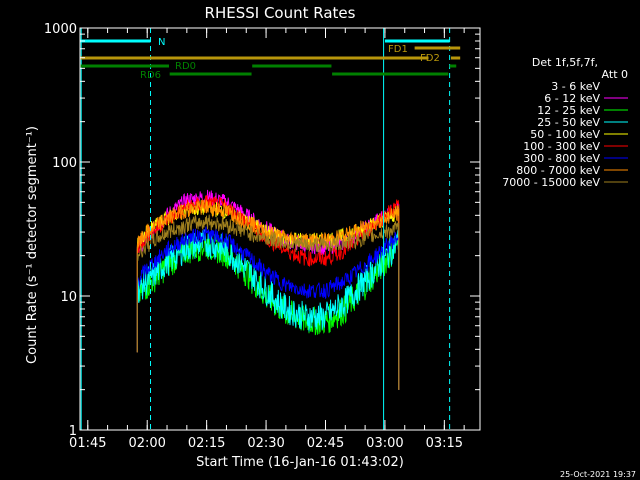  I want to click on x-tick-label: 01:45, so click(87, 443).